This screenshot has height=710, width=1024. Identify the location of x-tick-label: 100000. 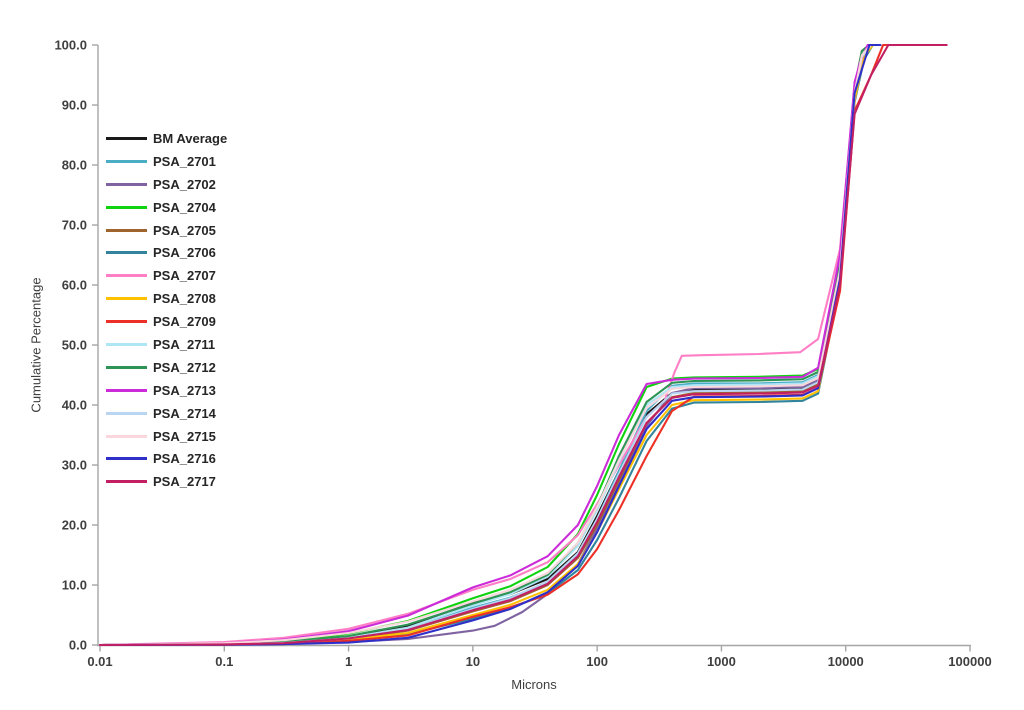
(969, 661).